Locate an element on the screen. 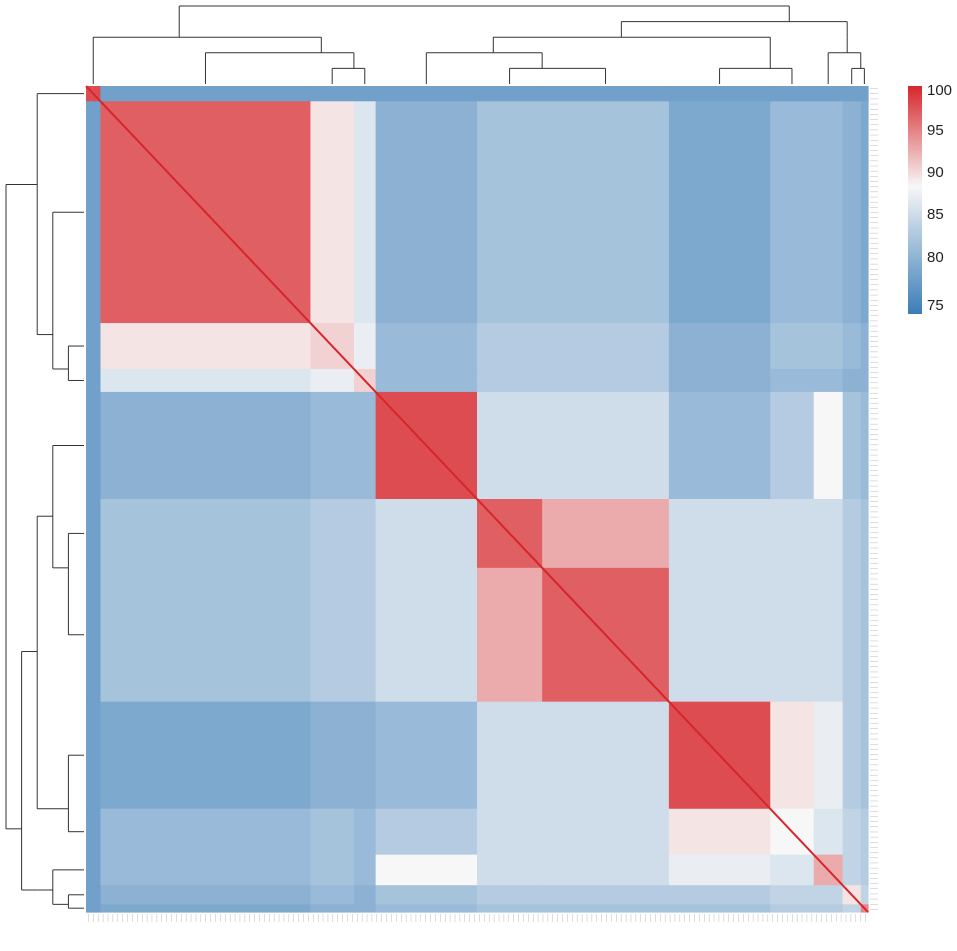 This screenshot has width=957, height=951. heatmap-cell-K-E is located at coordinates (426, 895).